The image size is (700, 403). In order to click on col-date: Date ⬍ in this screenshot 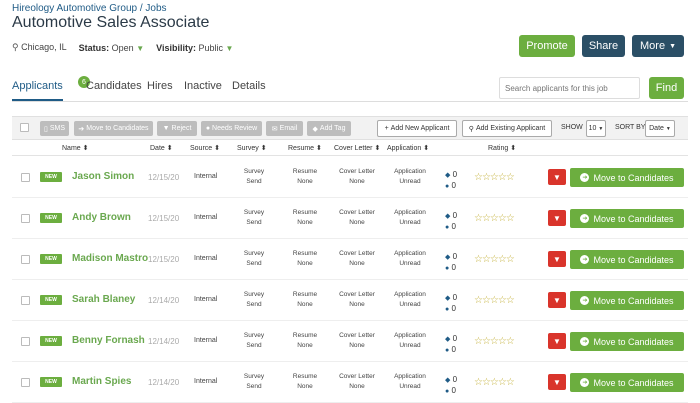, I will do `click(161, 148)`.